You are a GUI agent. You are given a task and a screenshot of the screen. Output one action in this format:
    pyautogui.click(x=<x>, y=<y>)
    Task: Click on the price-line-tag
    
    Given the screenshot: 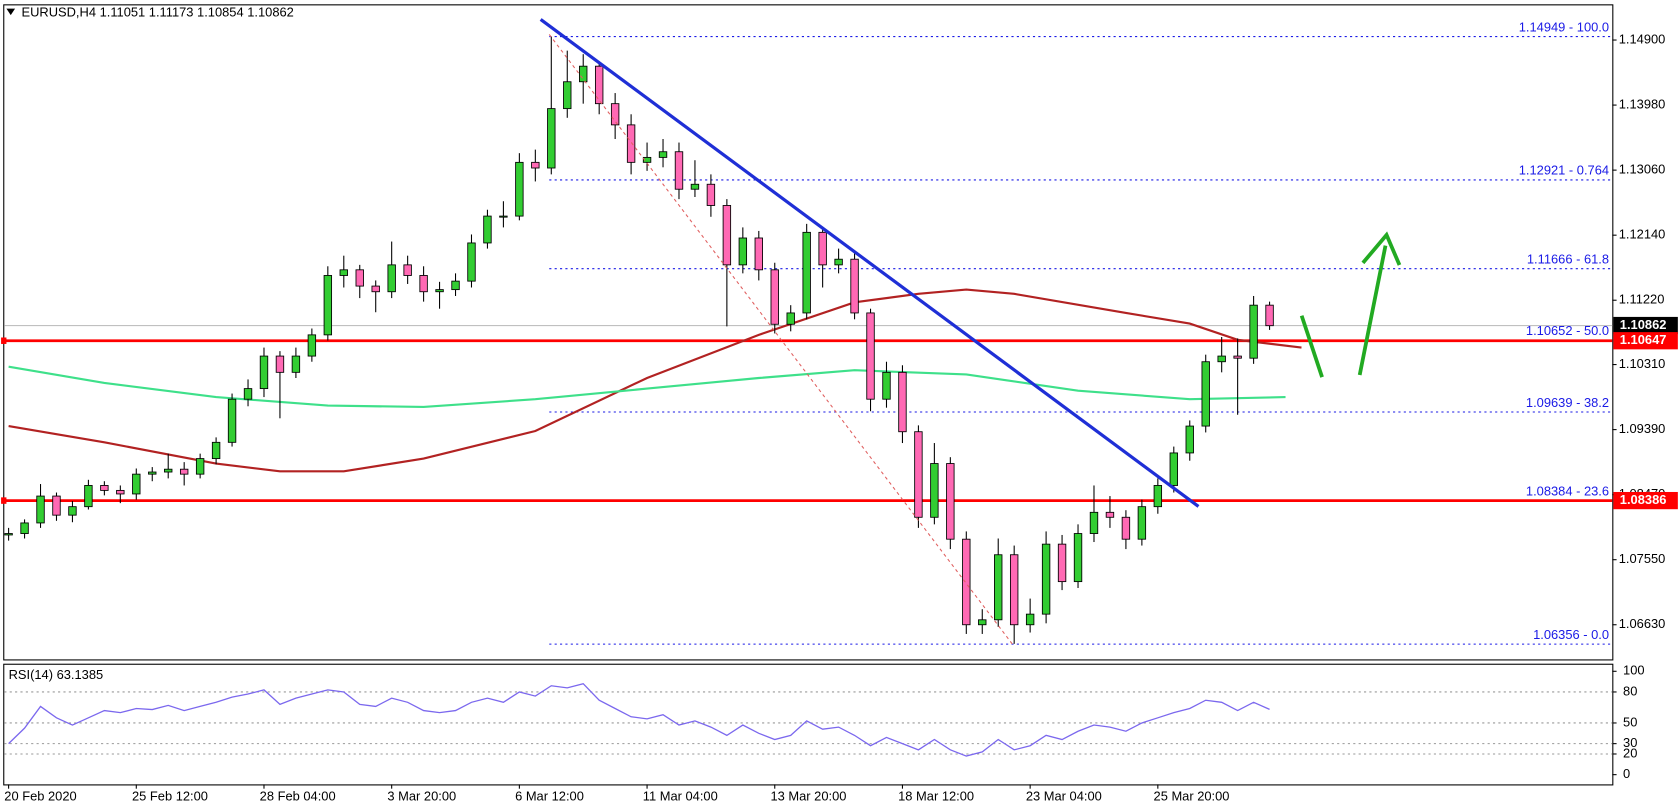 What is the action you would take?
    pyautogui.click(x=1645, y=500)
    